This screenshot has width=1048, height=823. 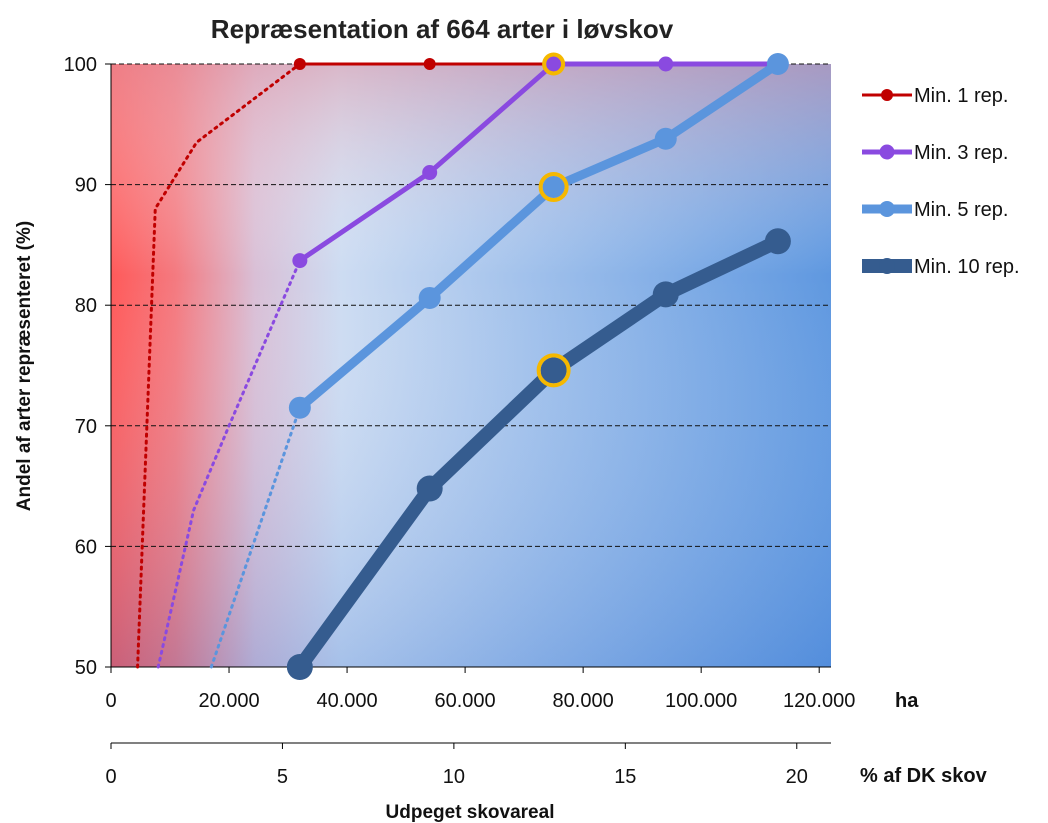 What do you see at coordinates (819, 701) in the screenshot?
I see `x-tick-label-ha: 120.000` at bounding box center [819, 701].